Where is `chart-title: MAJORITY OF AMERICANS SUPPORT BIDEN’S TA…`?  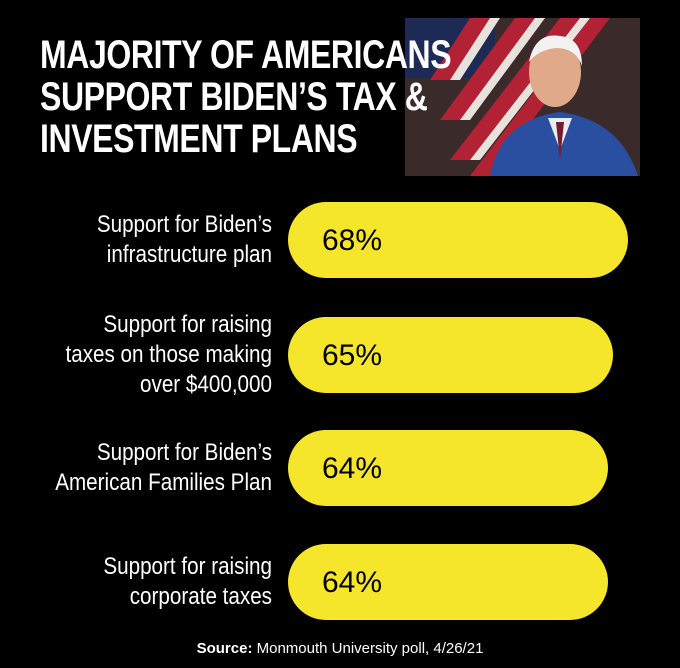
chart-title: MAJORITY OF AMERICANS SUPPORT BIDEN’S TA… is located at coordinates (246, 97).